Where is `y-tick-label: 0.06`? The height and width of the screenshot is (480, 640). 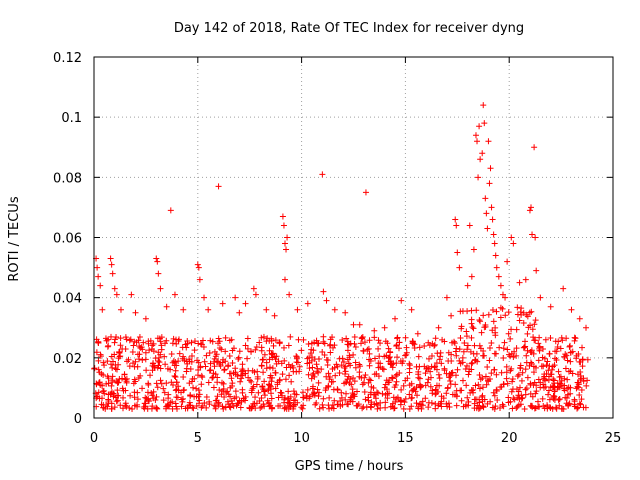
y-tick-label: 0.06 is located at coordinates (67, 239).